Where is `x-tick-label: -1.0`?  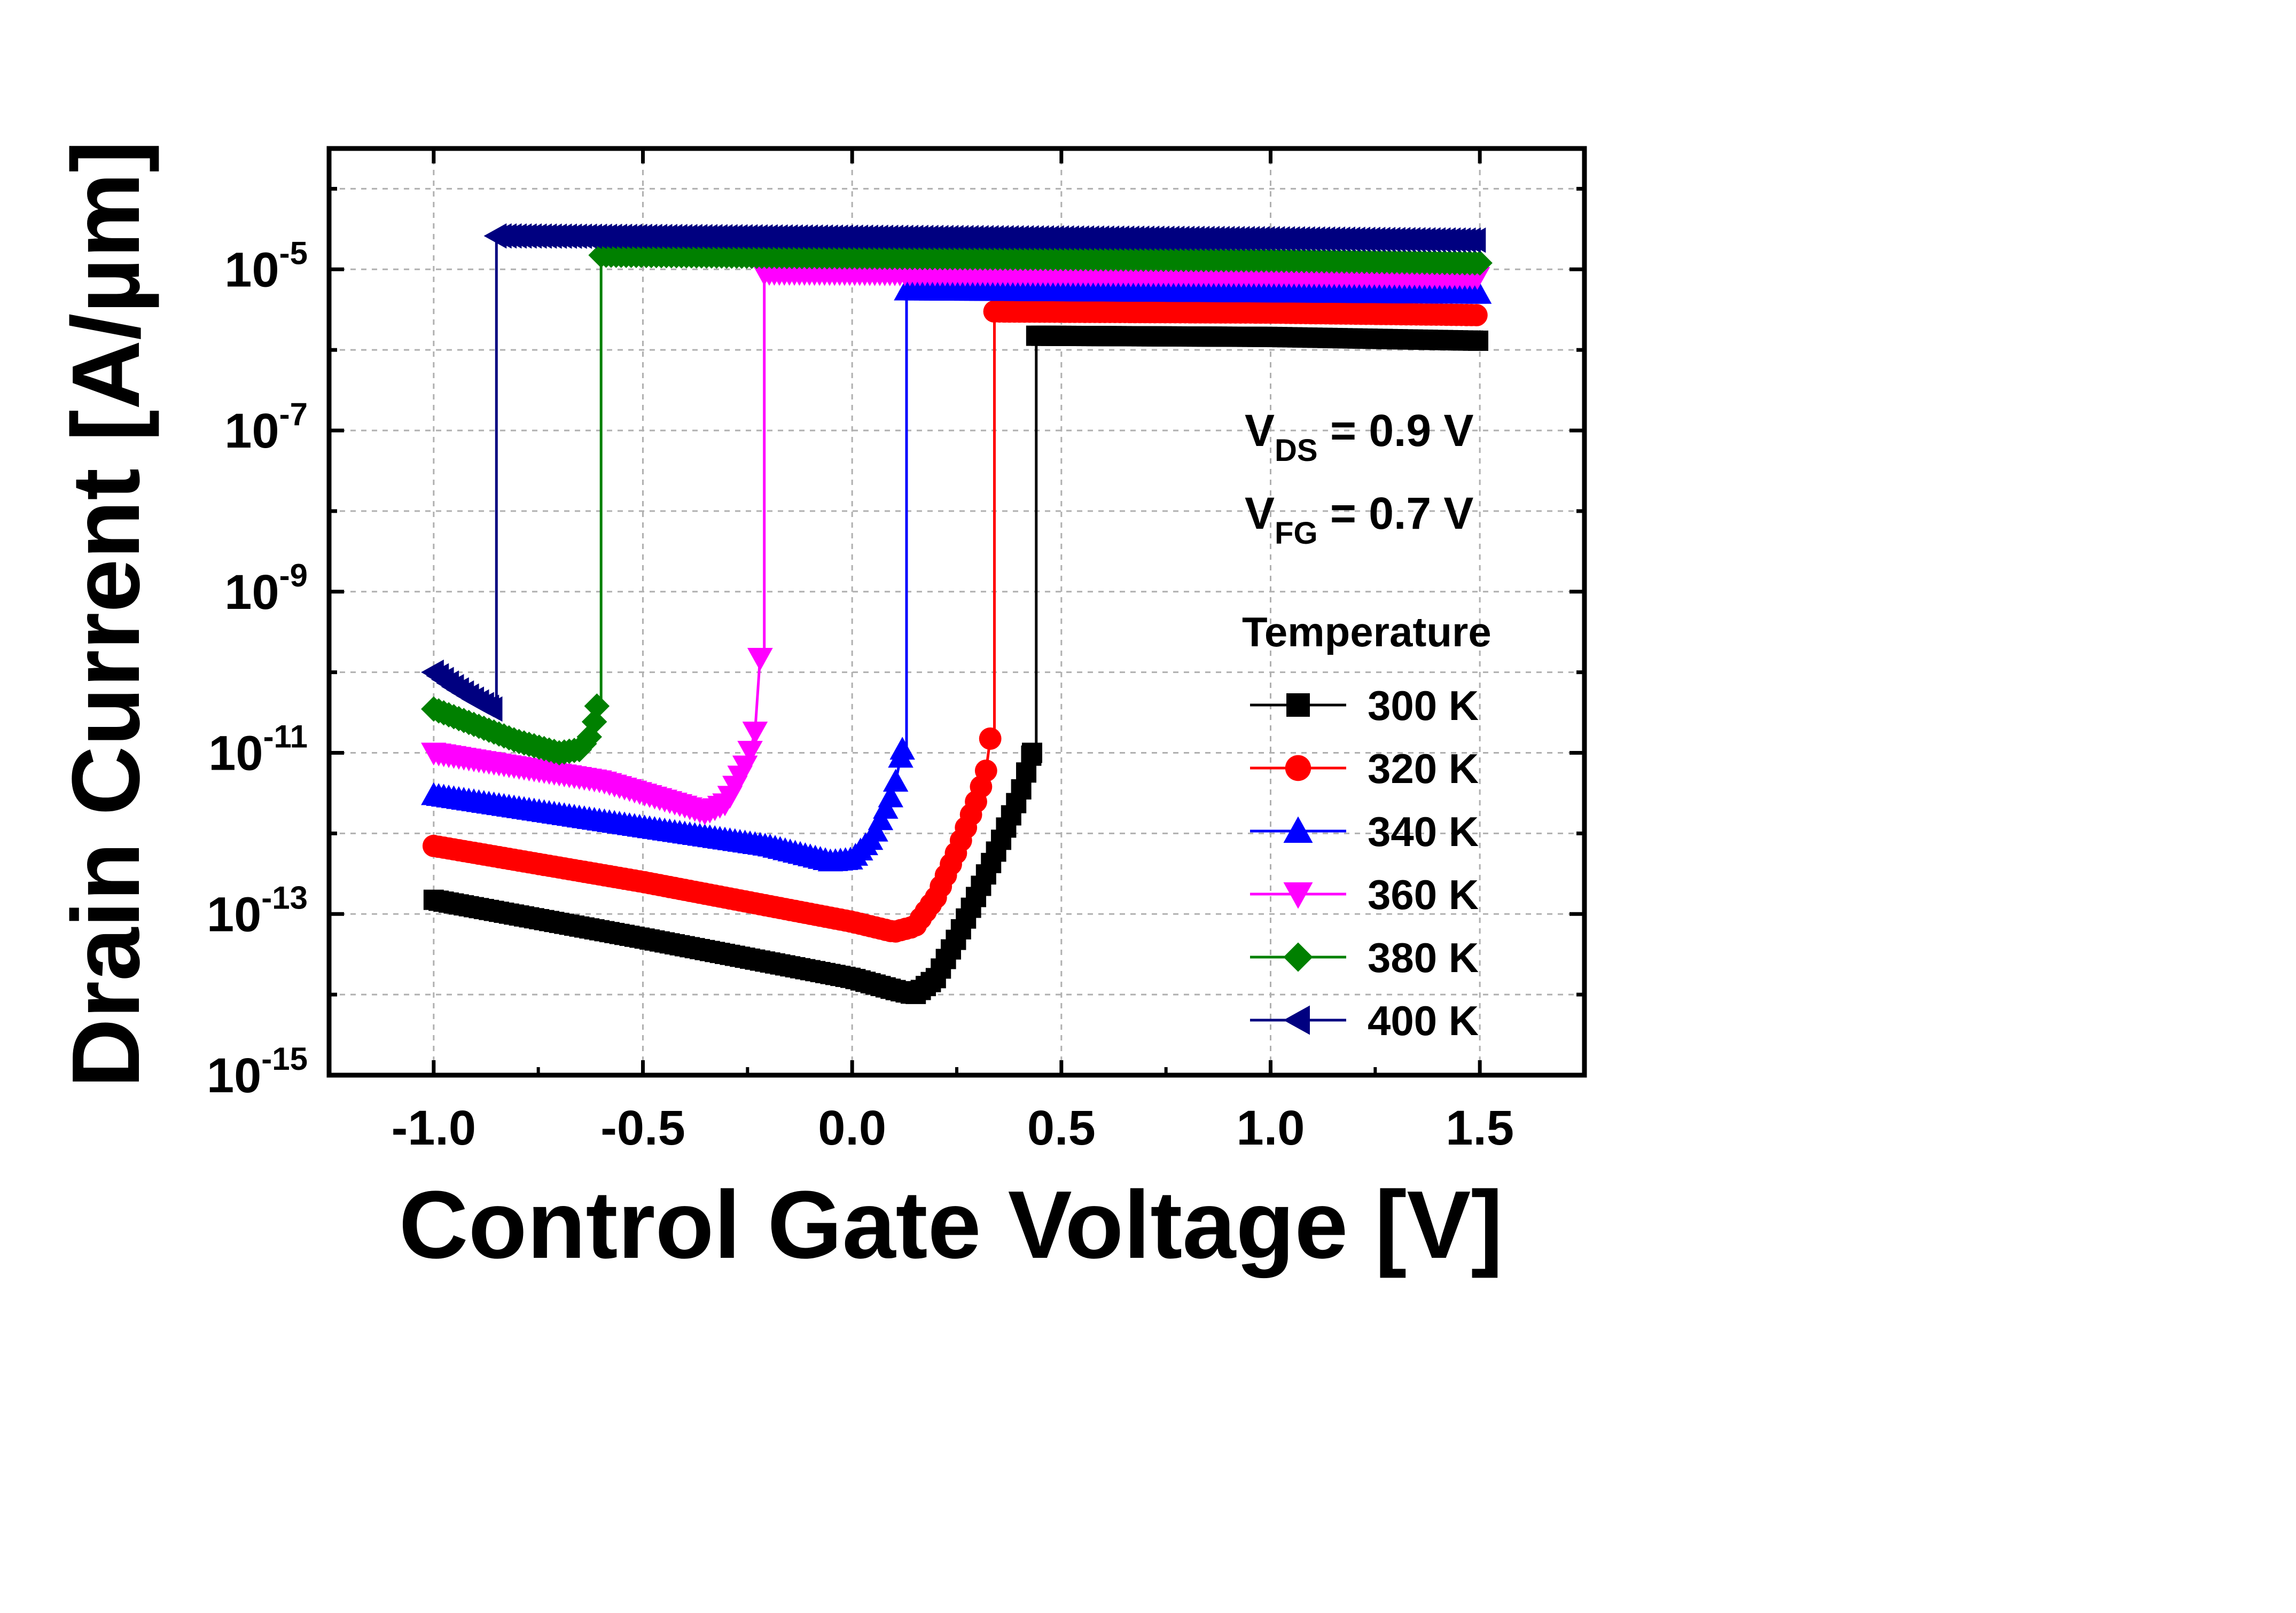 x-tick-label: -1.0 is located at coordinates (434, 1128).